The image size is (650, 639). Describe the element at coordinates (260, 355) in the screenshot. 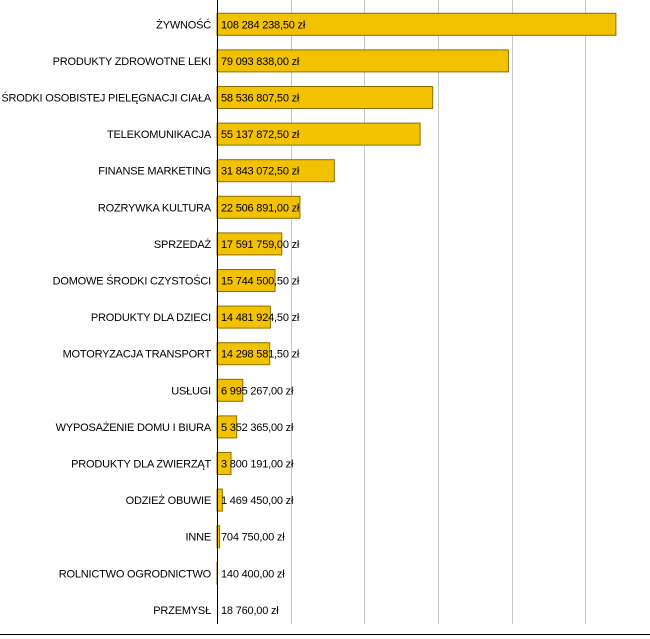

I see `data-label: 14 298 581,50 zł` at that location.